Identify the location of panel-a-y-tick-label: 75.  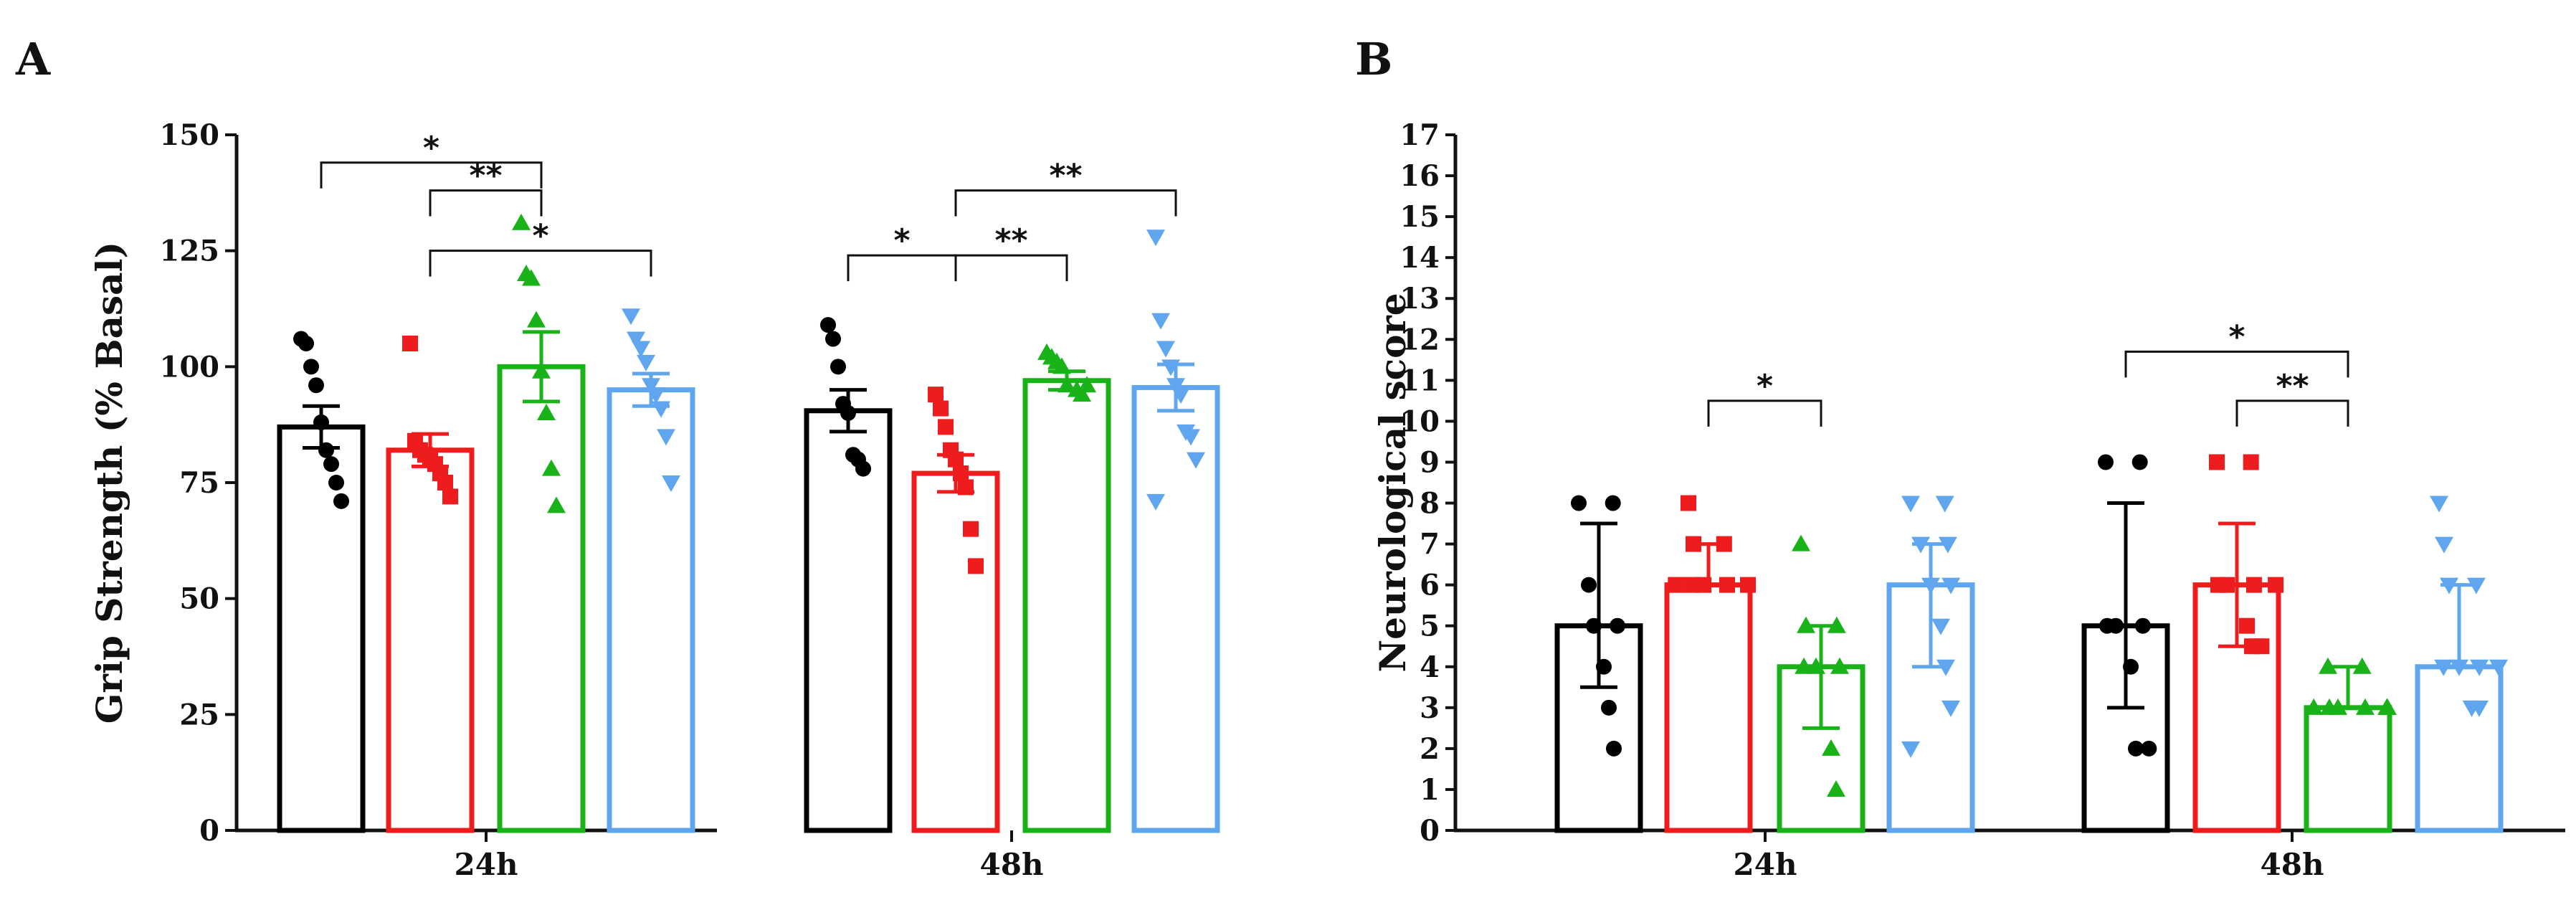
(199, 483).